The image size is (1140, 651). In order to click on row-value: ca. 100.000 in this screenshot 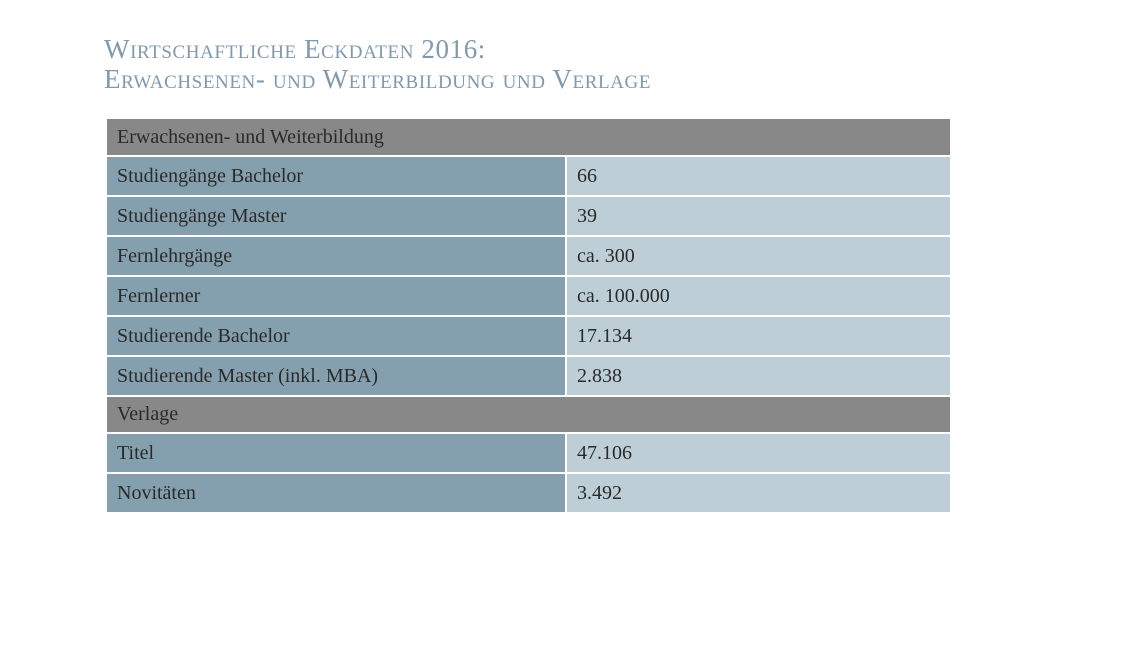, I will do `click(758, 296)`.